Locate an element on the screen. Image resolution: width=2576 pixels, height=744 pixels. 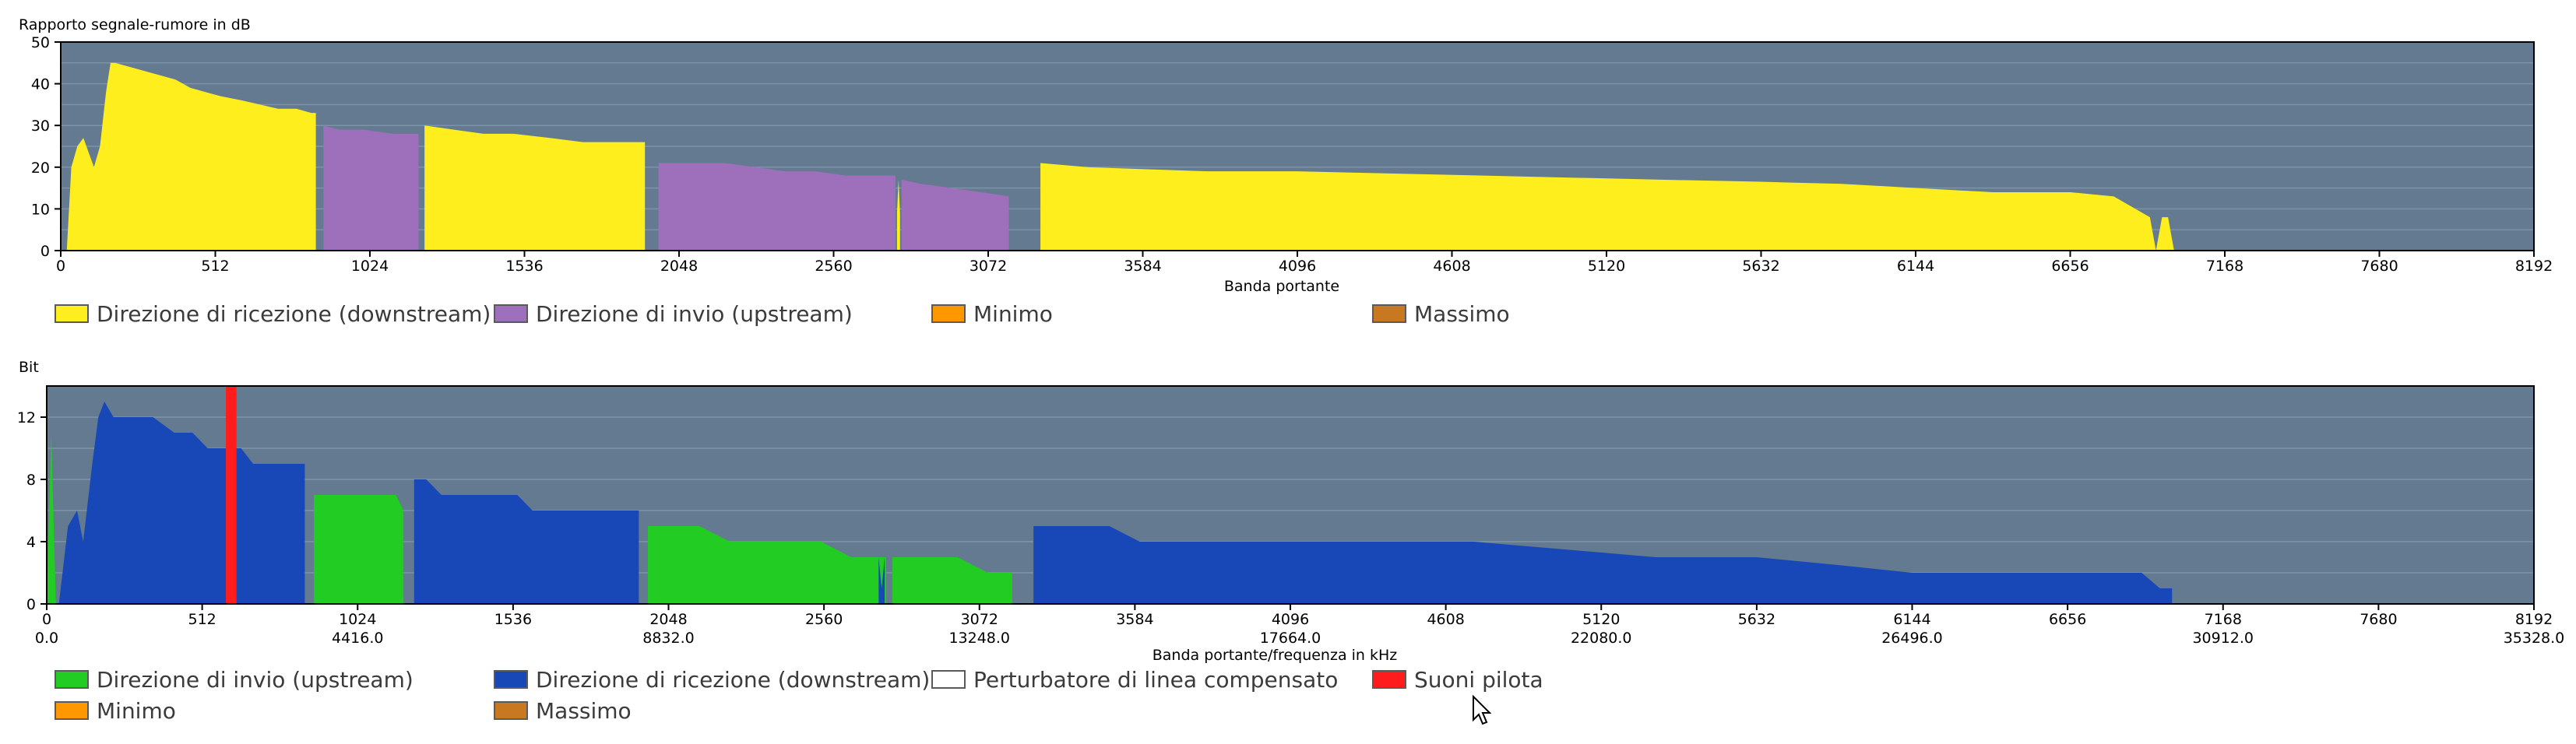
chart-title: Rapporto segnale-rumore in dB is located at coordinates (135, 24).